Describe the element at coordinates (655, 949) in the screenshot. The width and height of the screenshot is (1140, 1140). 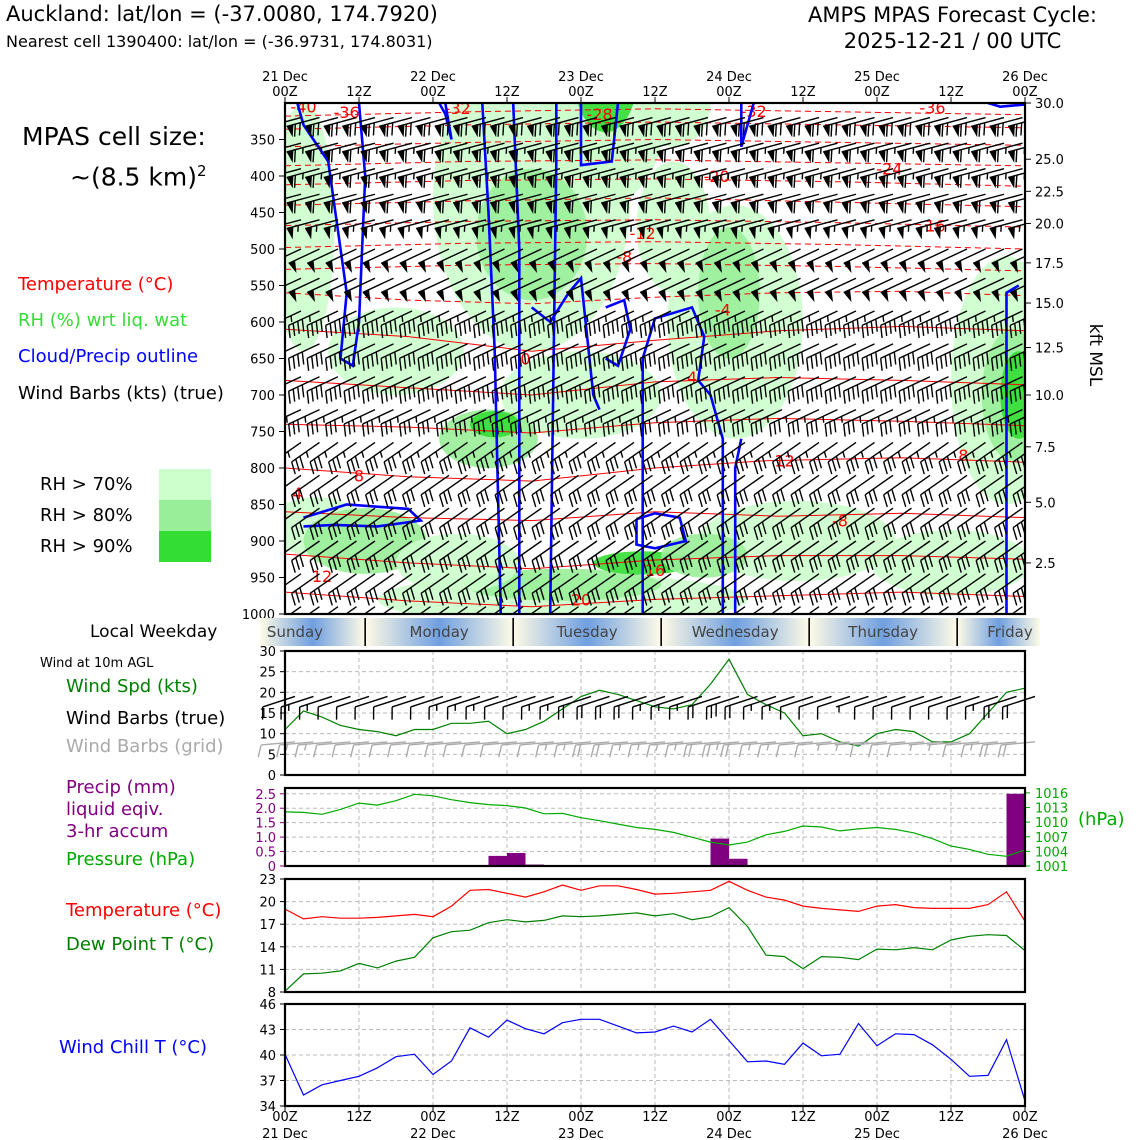
I see `dewpoint-line` at that location.